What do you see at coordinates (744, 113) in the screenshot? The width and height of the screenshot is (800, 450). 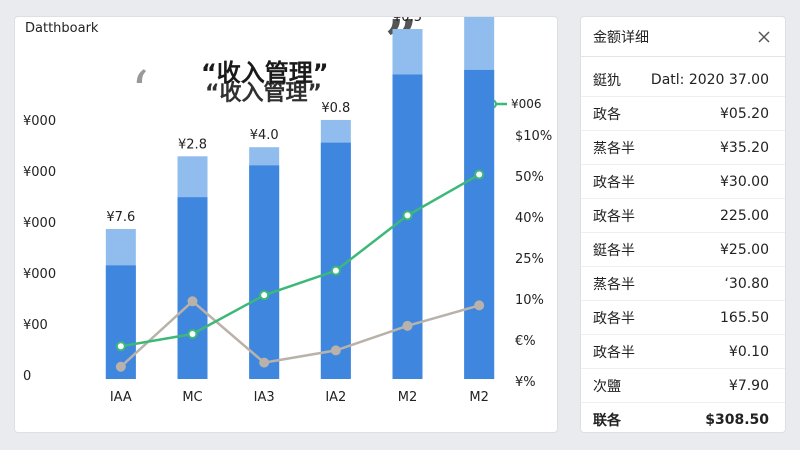 I see `detail-row-value: ¥05.20` at bounding box center [744, 113].